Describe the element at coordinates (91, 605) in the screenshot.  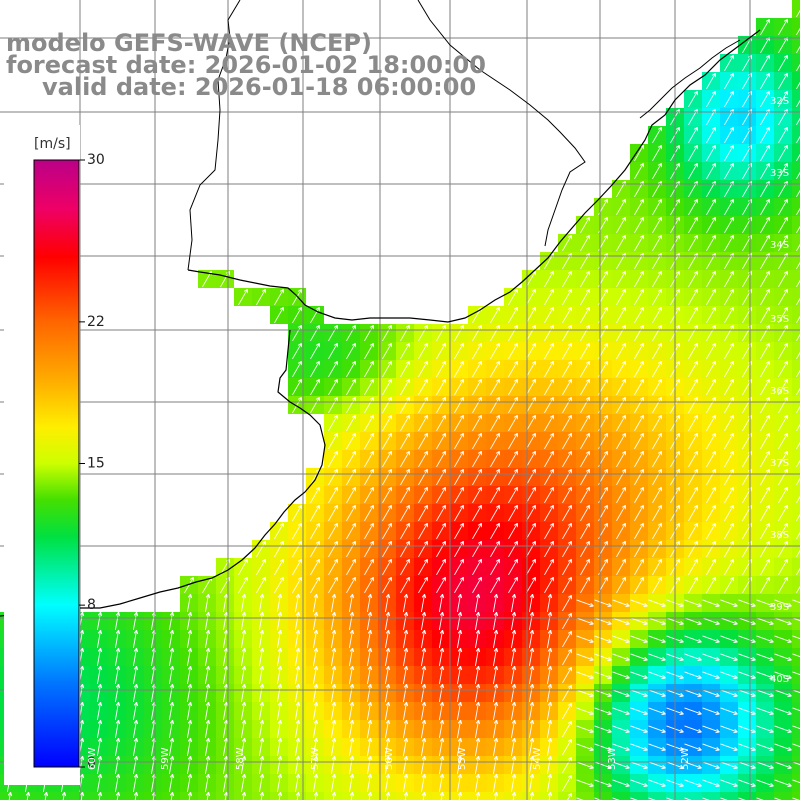
I see `colorbar-tick-label: 8` at that location.